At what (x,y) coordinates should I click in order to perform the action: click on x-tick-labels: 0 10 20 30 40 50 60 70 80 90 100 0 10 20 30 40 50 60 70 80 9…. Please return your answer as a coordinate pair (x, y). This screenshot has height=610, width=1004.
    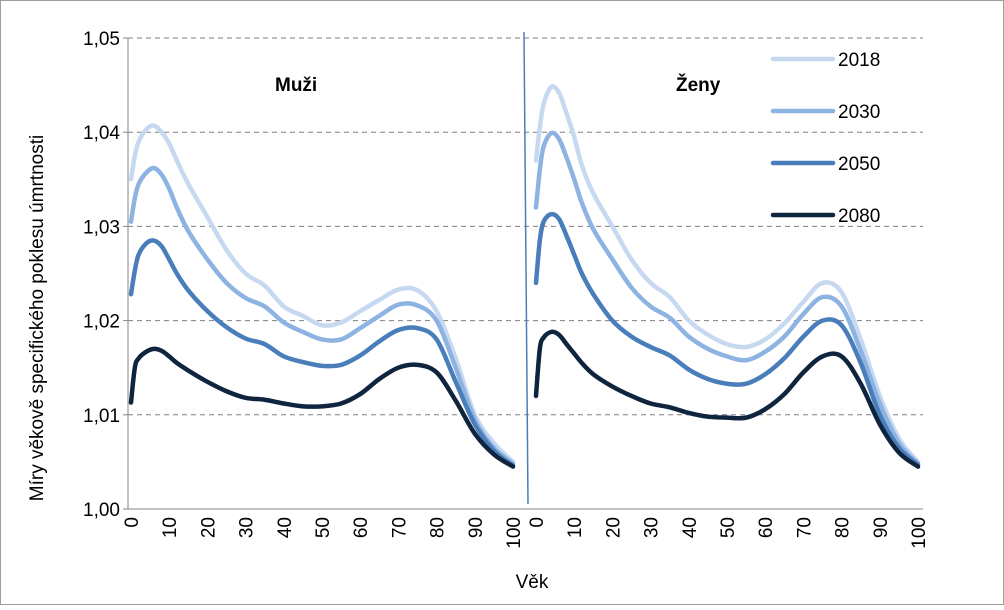
    Looking at the image, I should click on (526, 533).